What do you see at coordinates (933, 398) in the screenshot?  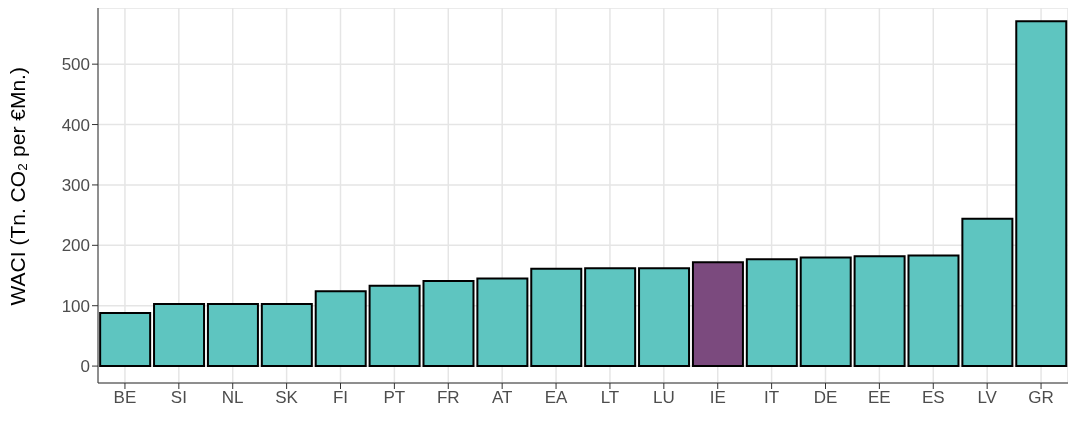 I see `x-tick-label: ES` at bounding box center [933, 398].